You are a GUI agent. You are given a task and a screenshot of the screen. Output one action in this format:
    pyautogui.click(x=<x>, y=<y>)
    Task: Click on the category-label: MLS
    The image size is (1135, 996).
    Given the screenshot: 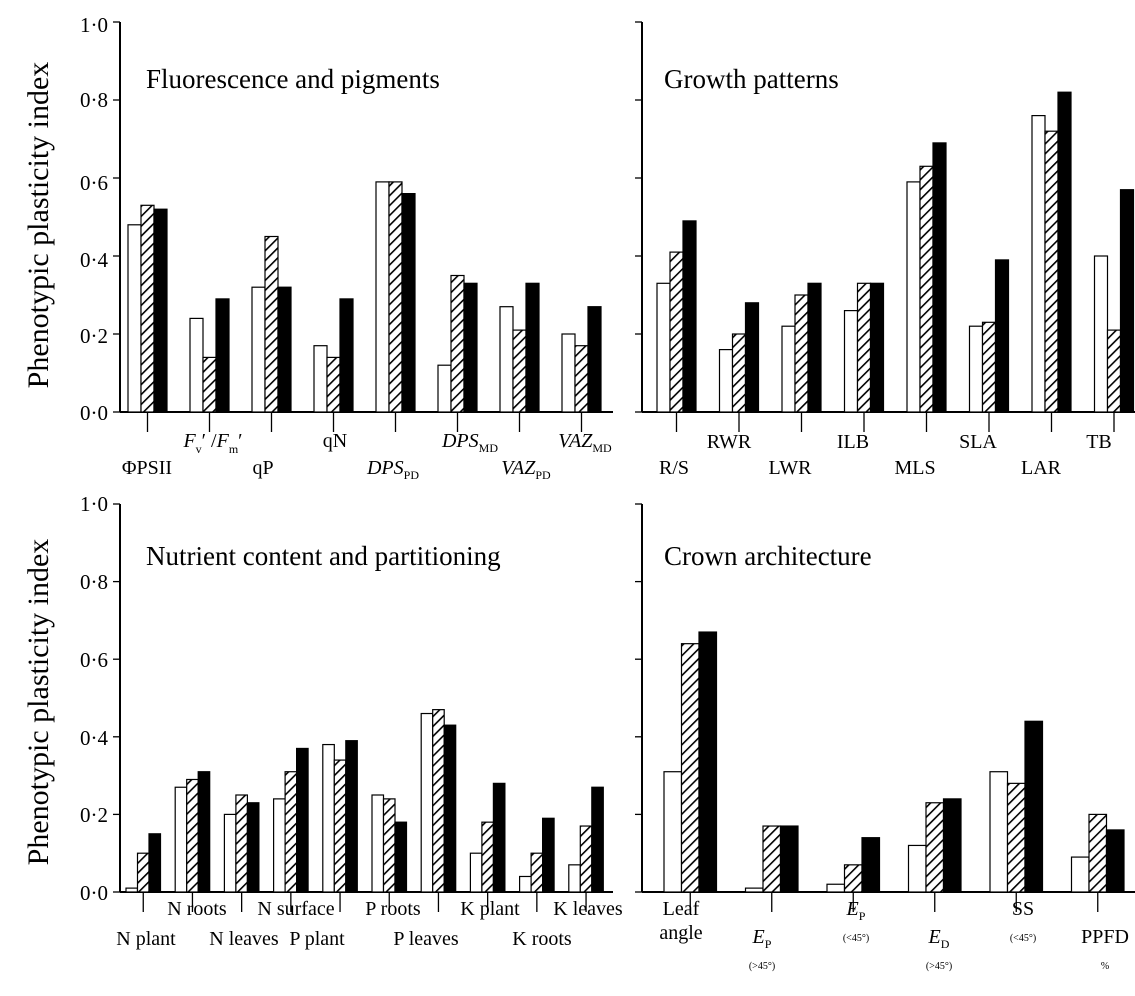 What is the action you would take?
    pyautogui.click(x=914, y=468)
    